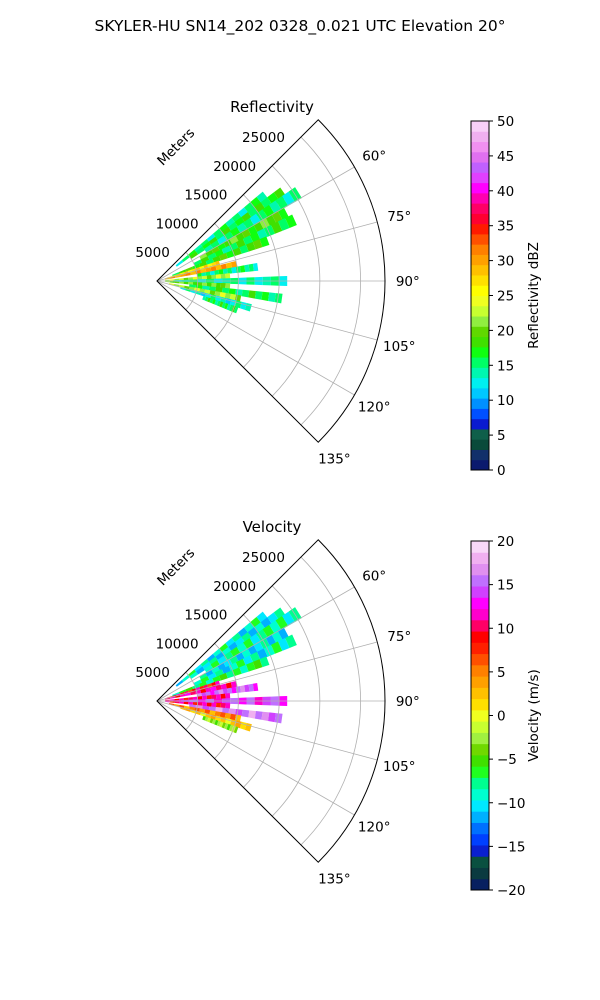  What do you see at coordinates (205, 616) in the screenshot?
I see `range-tick-label: 15000` at bounding box center [205, 616].